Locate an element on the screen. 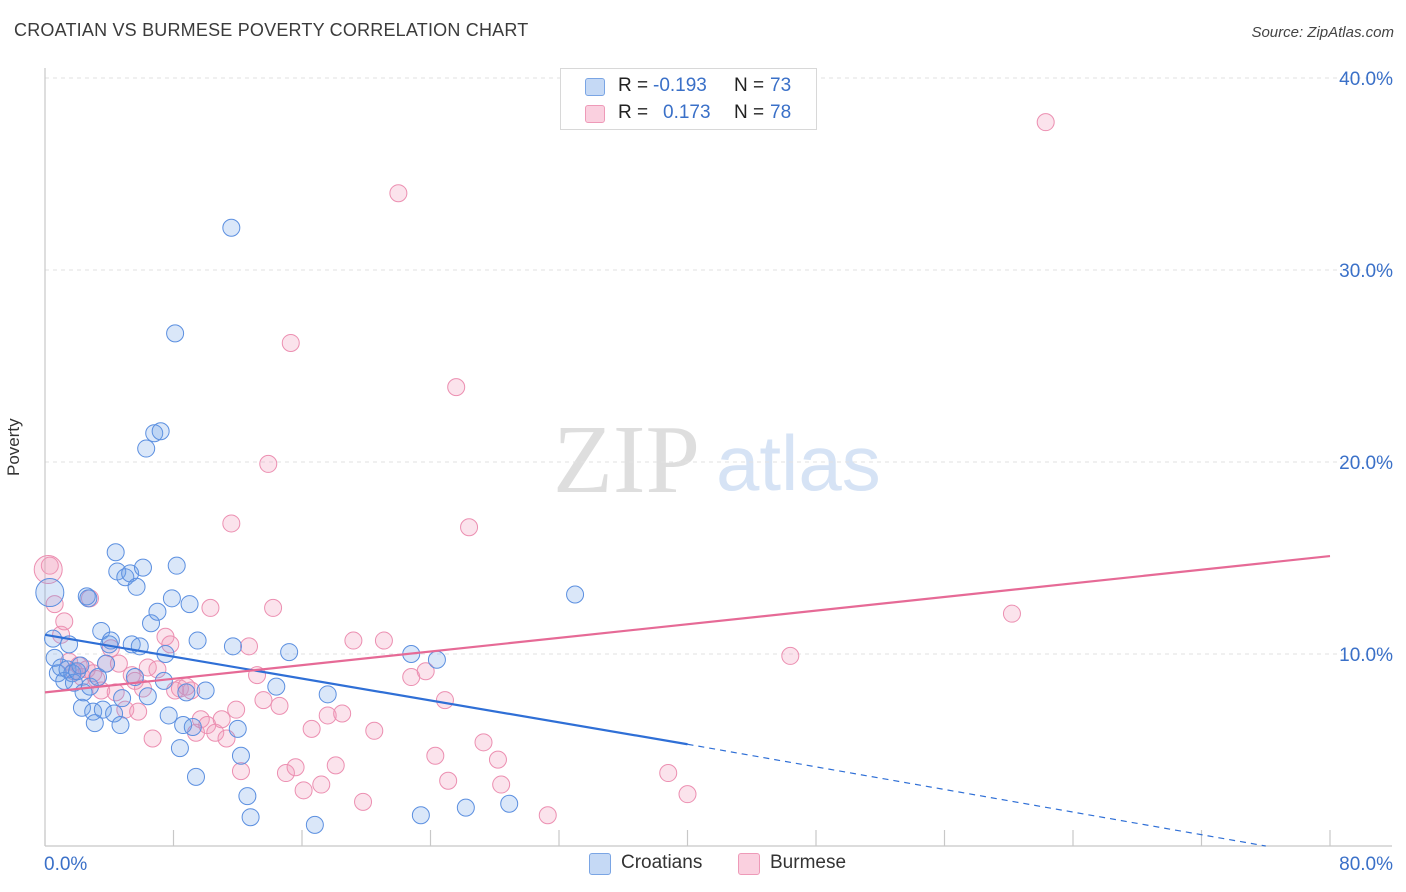 This screenshot has height=892, width=1406. croatians-n-value: 73 is located at coordinates (781, 85).